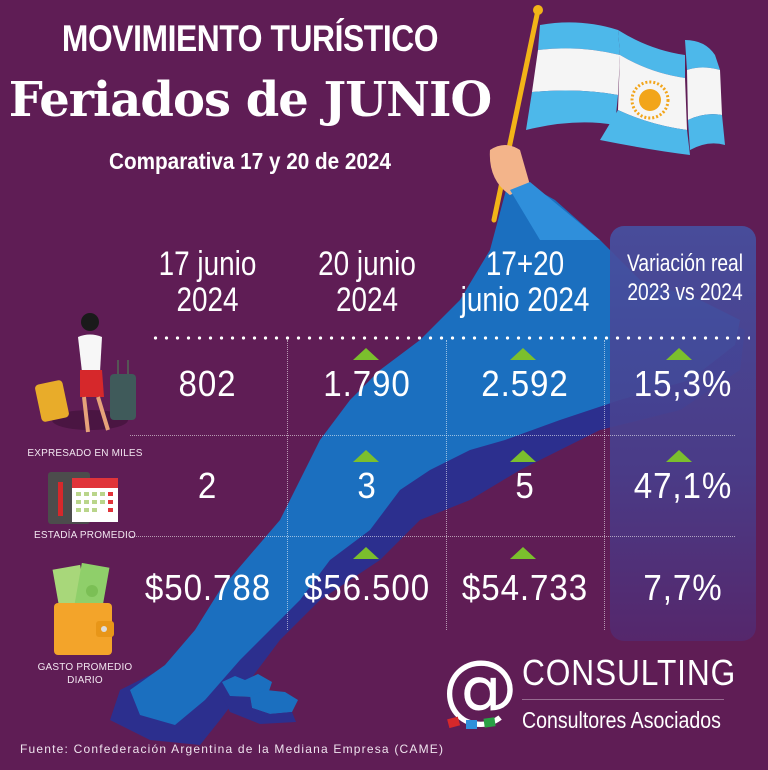  I want to click on column-header-20-junio: 20 junio 2024, so click(367, 282).